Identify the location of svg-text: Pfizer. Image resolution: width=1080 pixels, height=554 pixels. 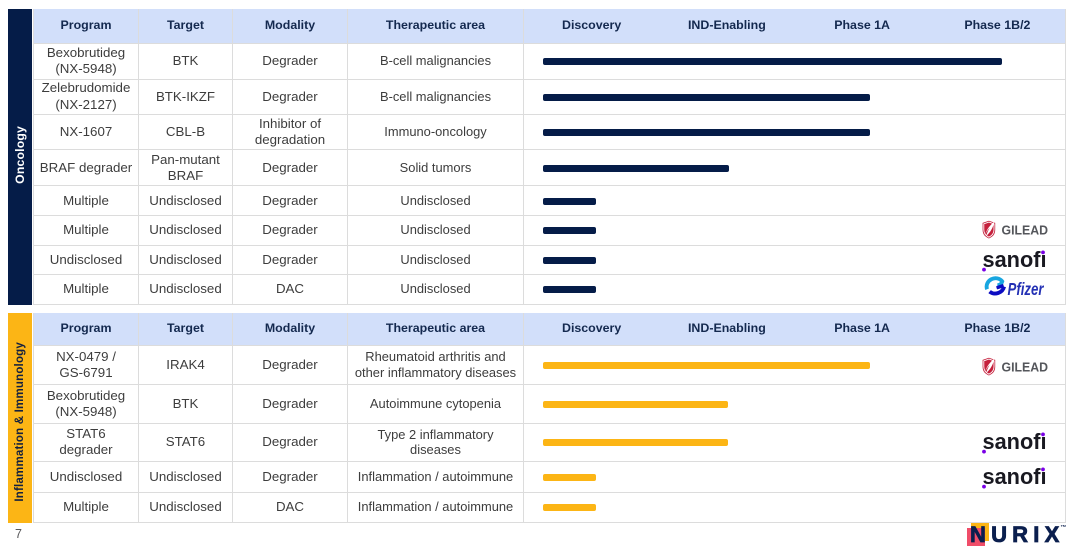
(1026, 289).